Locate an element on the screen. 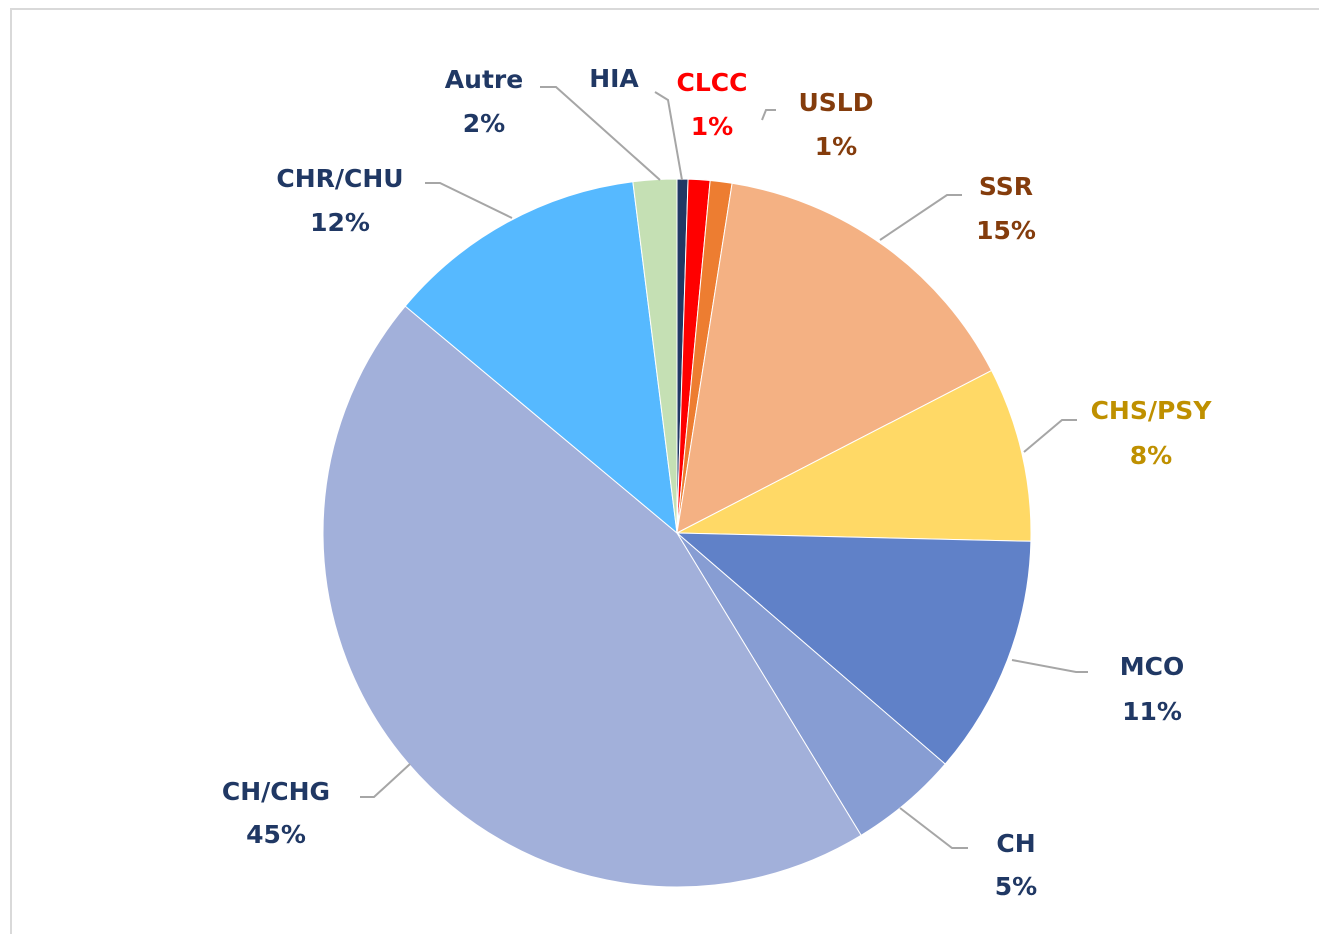 The height and width of the screenshot is (934, 1319). slice-label: MCO is located at coordinates (1152, 666).